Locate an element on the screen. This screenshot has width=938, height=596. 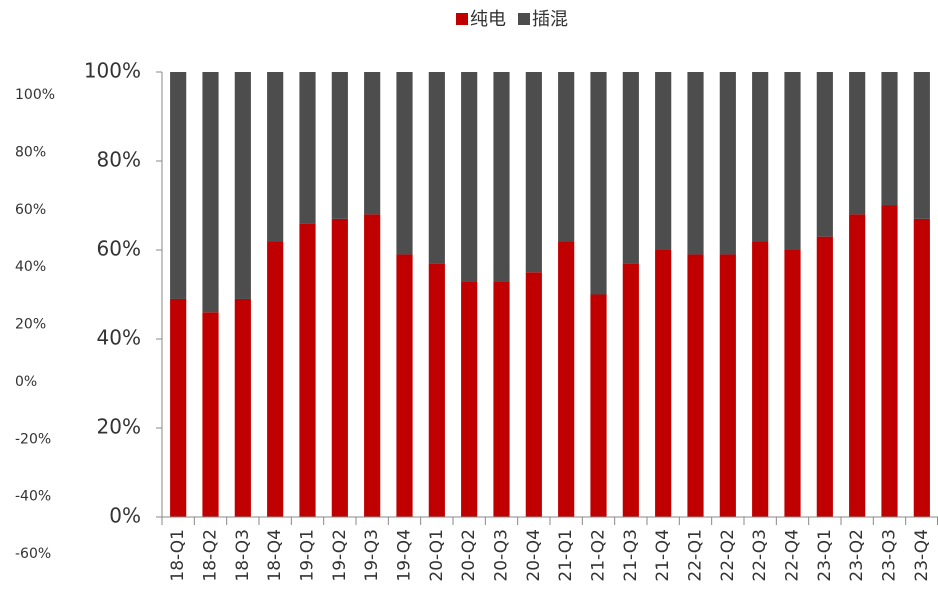
x-tick-label: 22-Q1 is located at coordinates (696, 555).